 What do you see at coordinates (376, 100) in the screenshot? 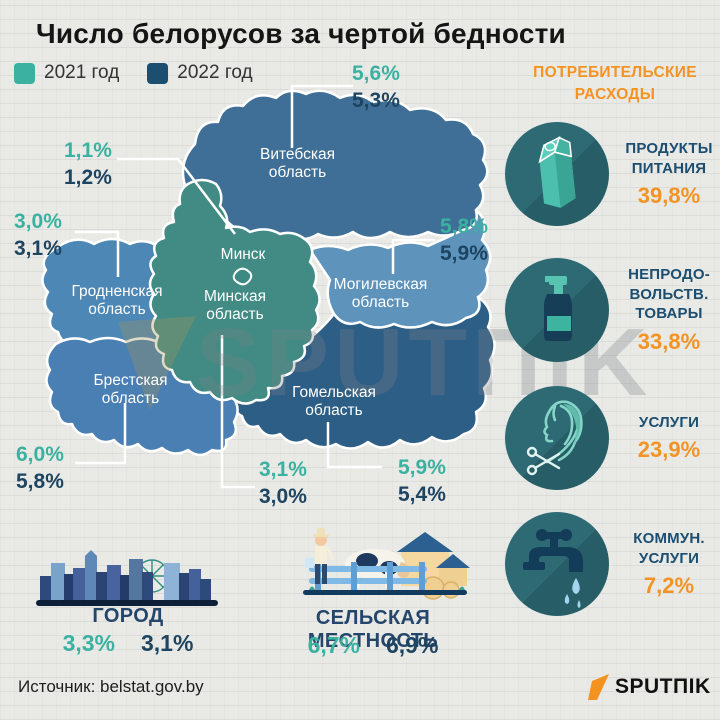
I see `value-vitebsk-2022: 5,3%` at bounding box center [376, 100].